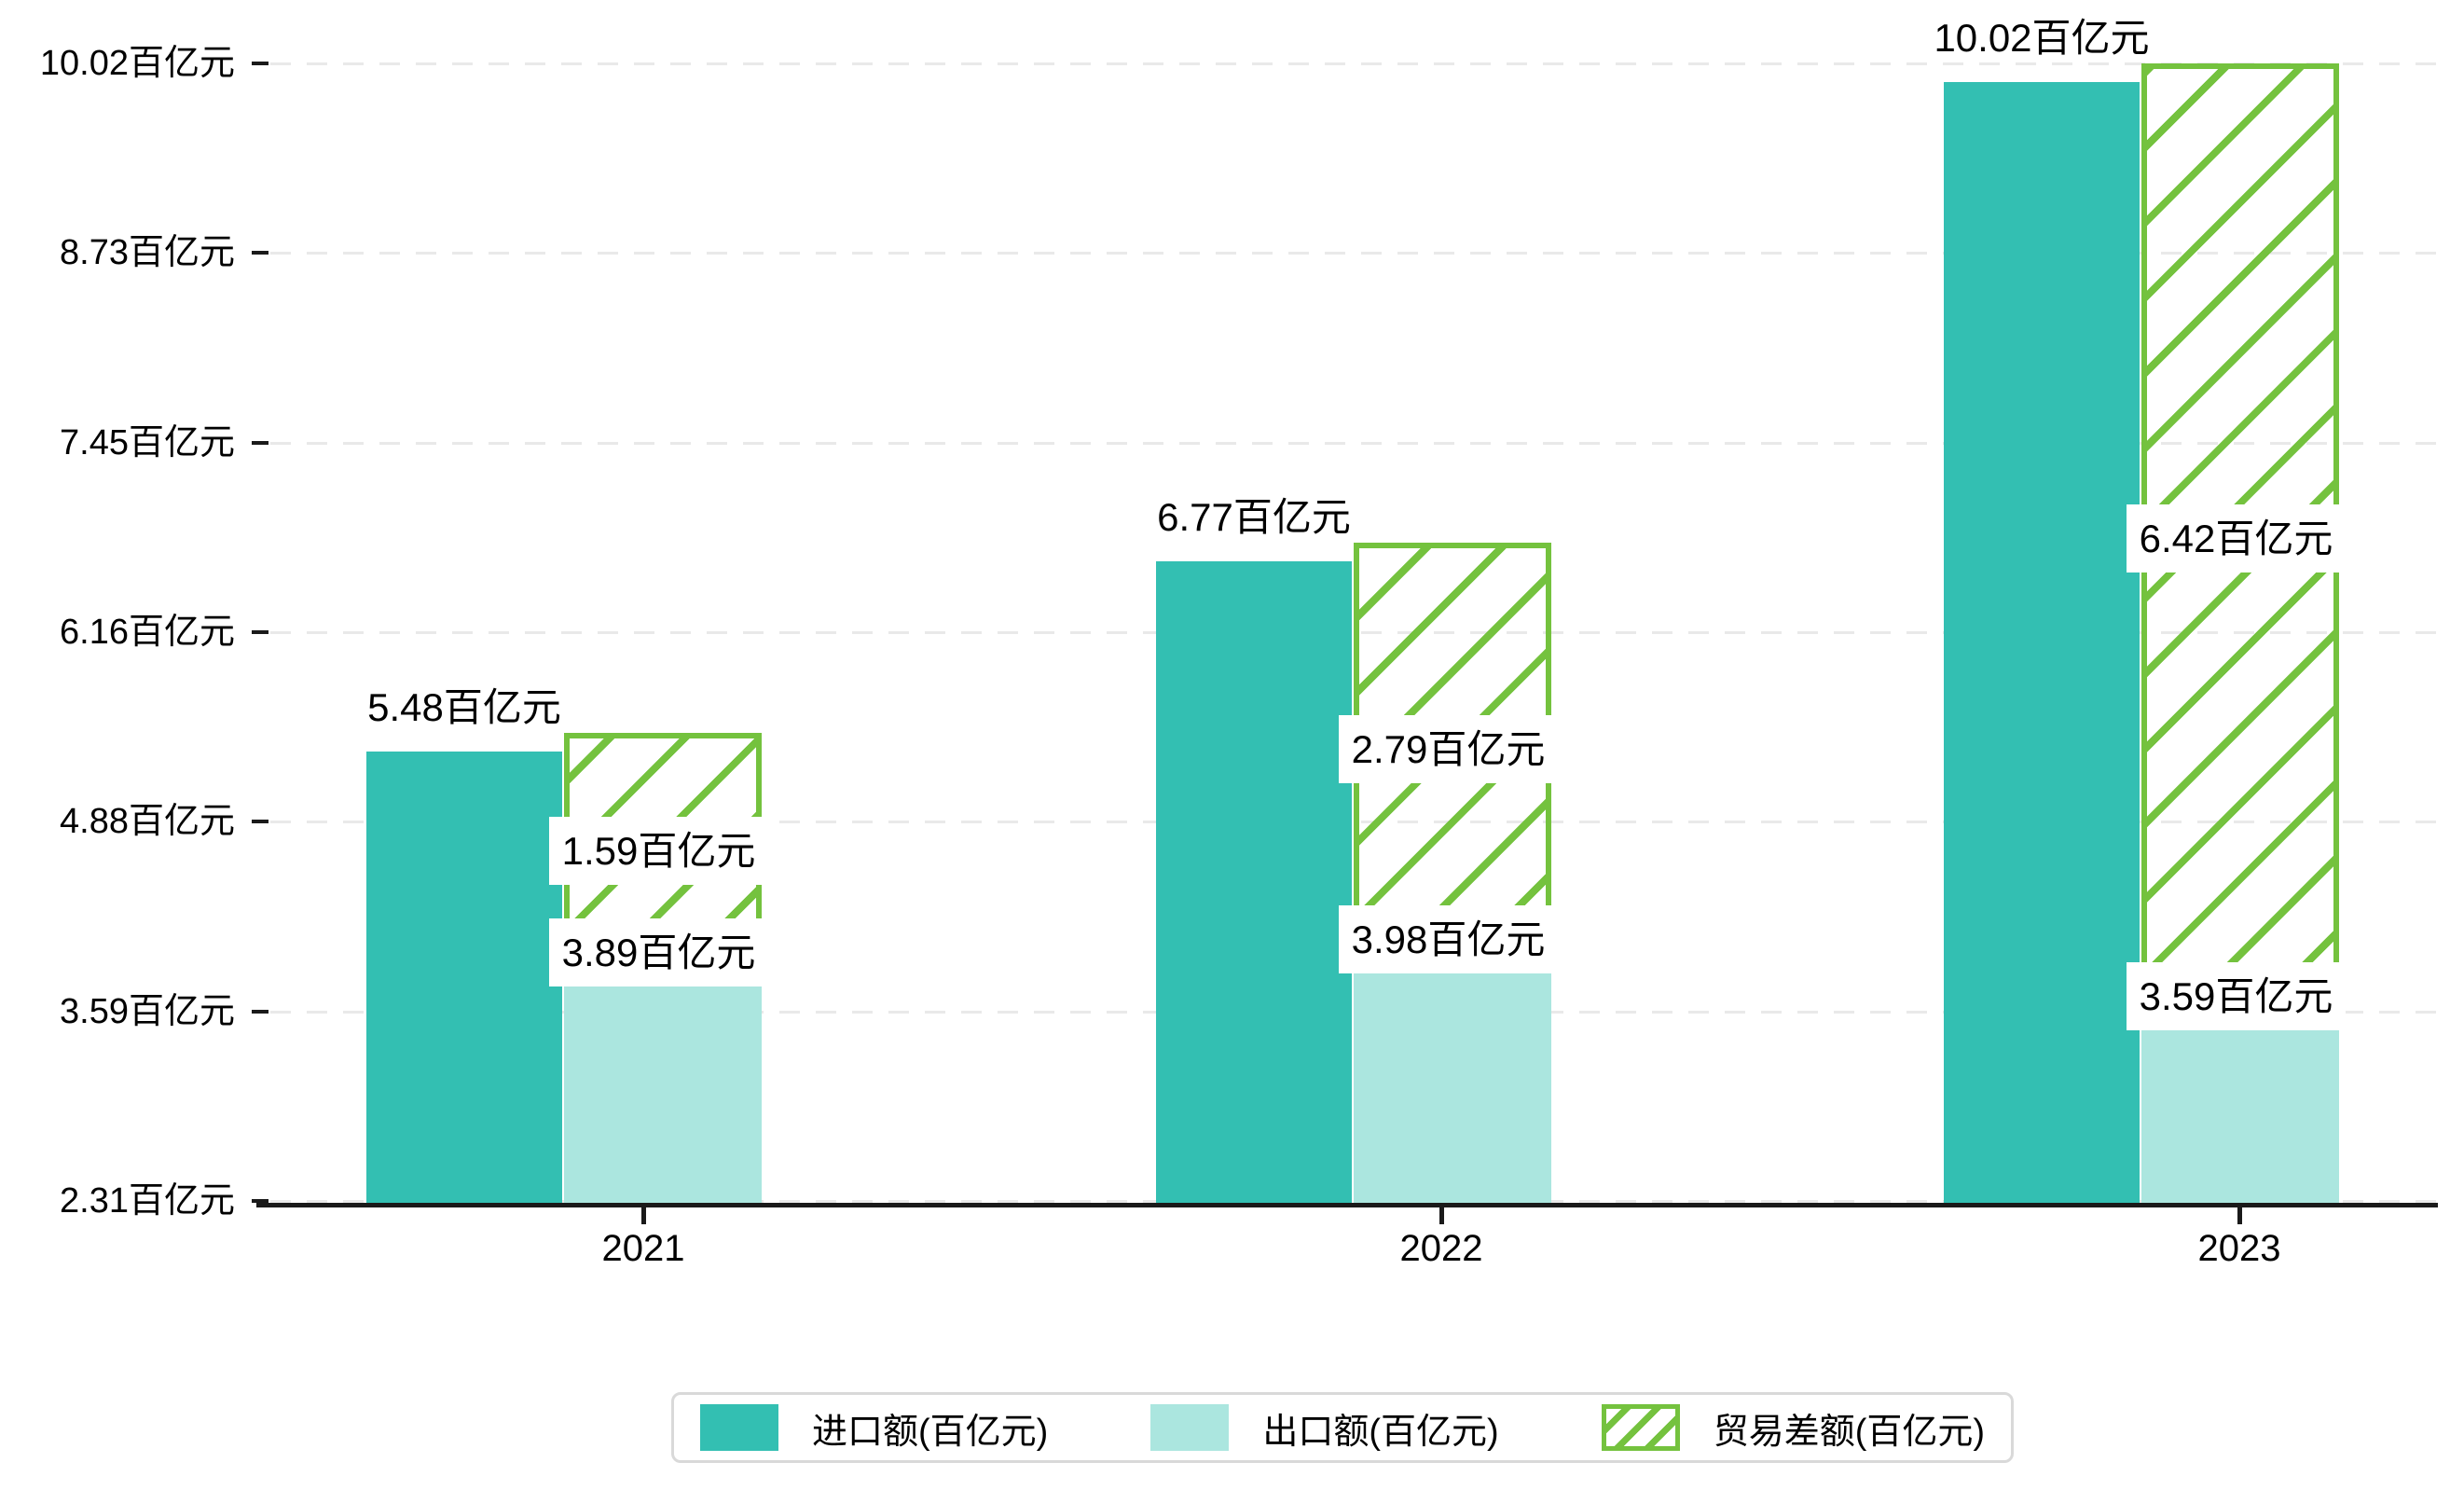  Describe the element at coordinates (2236, 538) in the screenshot. I see `balance-value-label: 6.42百亿元` at that location.